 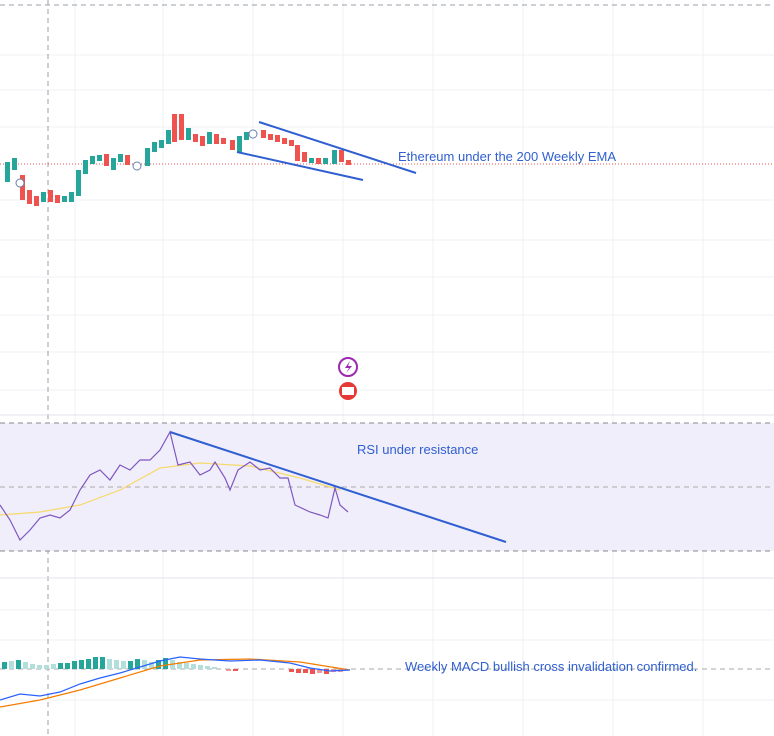 What do you see at coordinates (417, 449) in the screenshot?
I see `annotation: RSI under resistance` at bounding box center [417, 449].